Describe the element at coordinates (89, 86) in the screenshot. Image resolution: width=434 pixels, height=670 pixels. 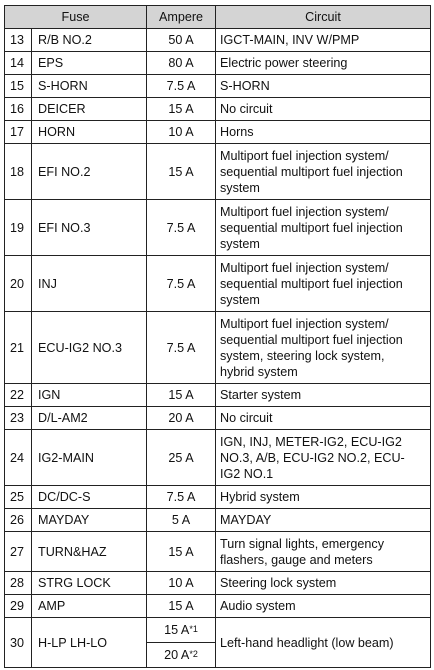
I see `fuse-name: S-HORN` at that location.